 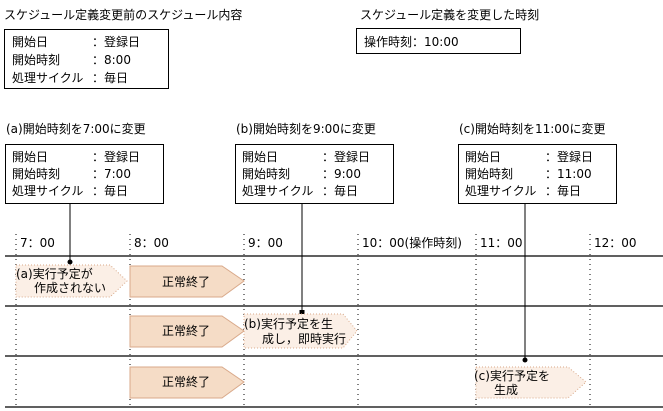 I want to click on before-key: 開始日, so click(x=30, y=42).